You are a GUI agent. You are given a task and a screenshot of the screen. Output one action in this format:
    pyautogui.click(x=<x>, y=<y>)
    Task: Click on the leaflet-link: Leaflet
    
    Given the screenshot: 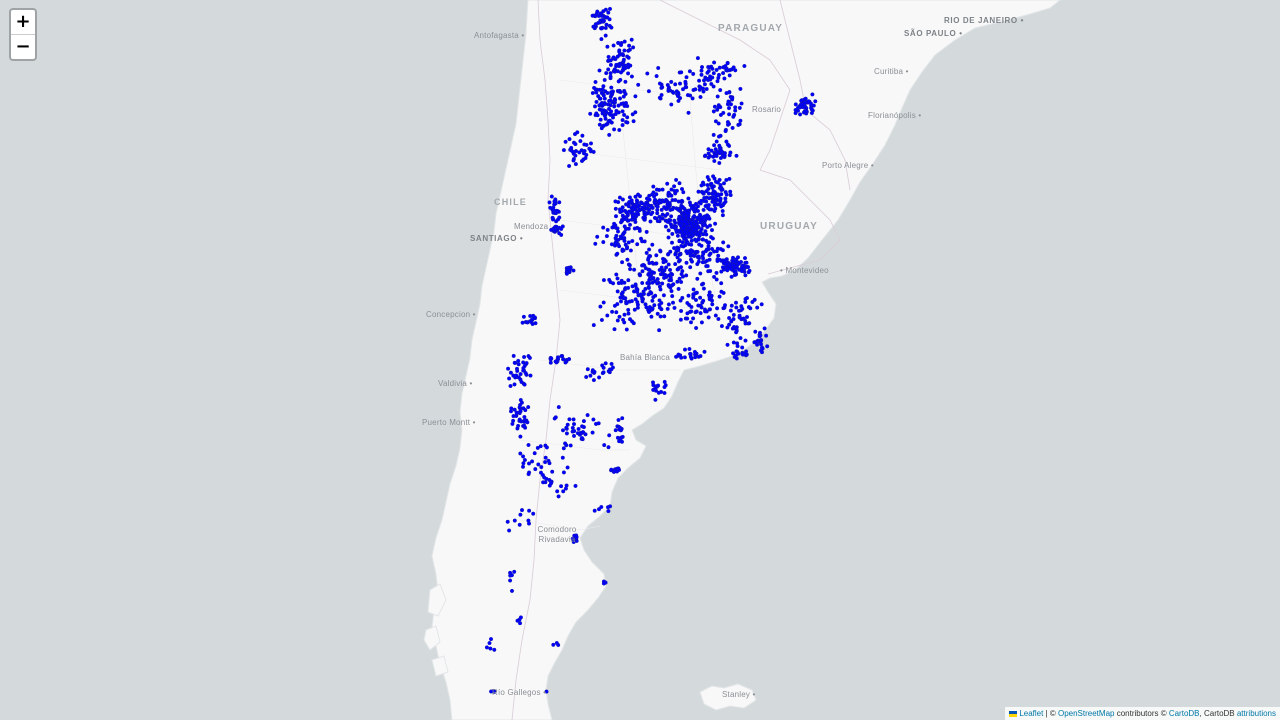 What is the action you would take?
    pyautogui.click(x=1031, y=713)
    